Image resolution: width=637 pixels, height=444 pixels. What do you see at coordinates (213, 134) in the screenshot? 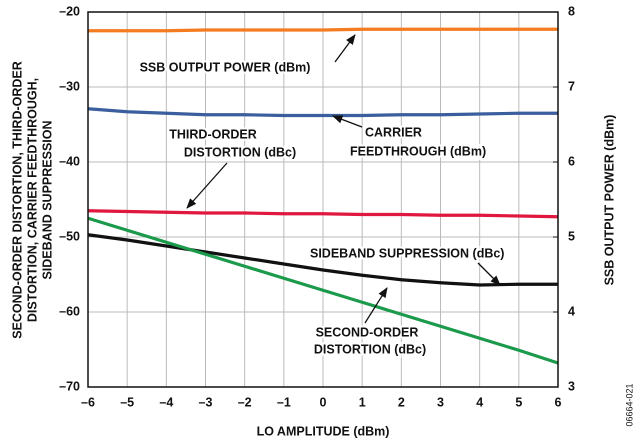
I see `series-annotation: THIRD-ORDER` at bounding box center [213, 134].